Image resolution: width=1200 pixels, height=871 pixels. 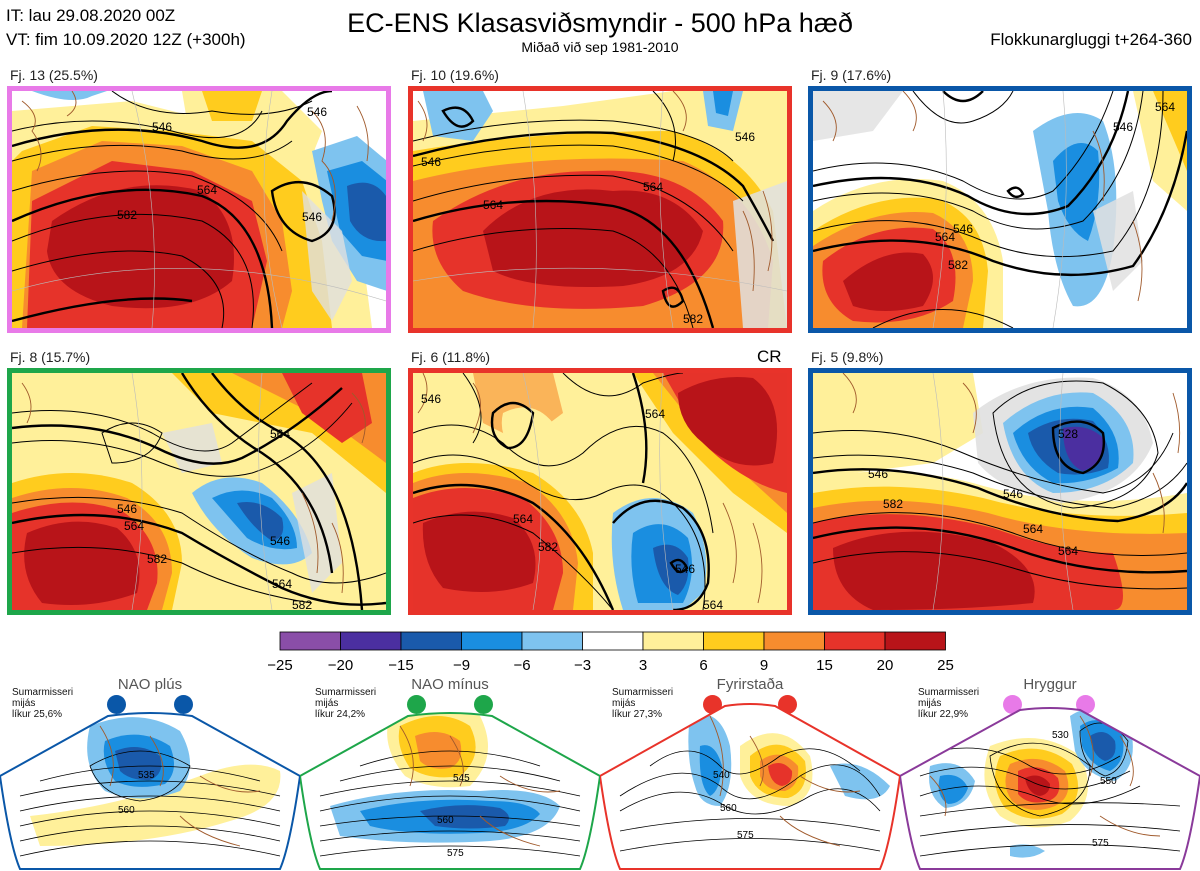 I want to click on regime-name: Hryggur, so click(x=1050, y=684).